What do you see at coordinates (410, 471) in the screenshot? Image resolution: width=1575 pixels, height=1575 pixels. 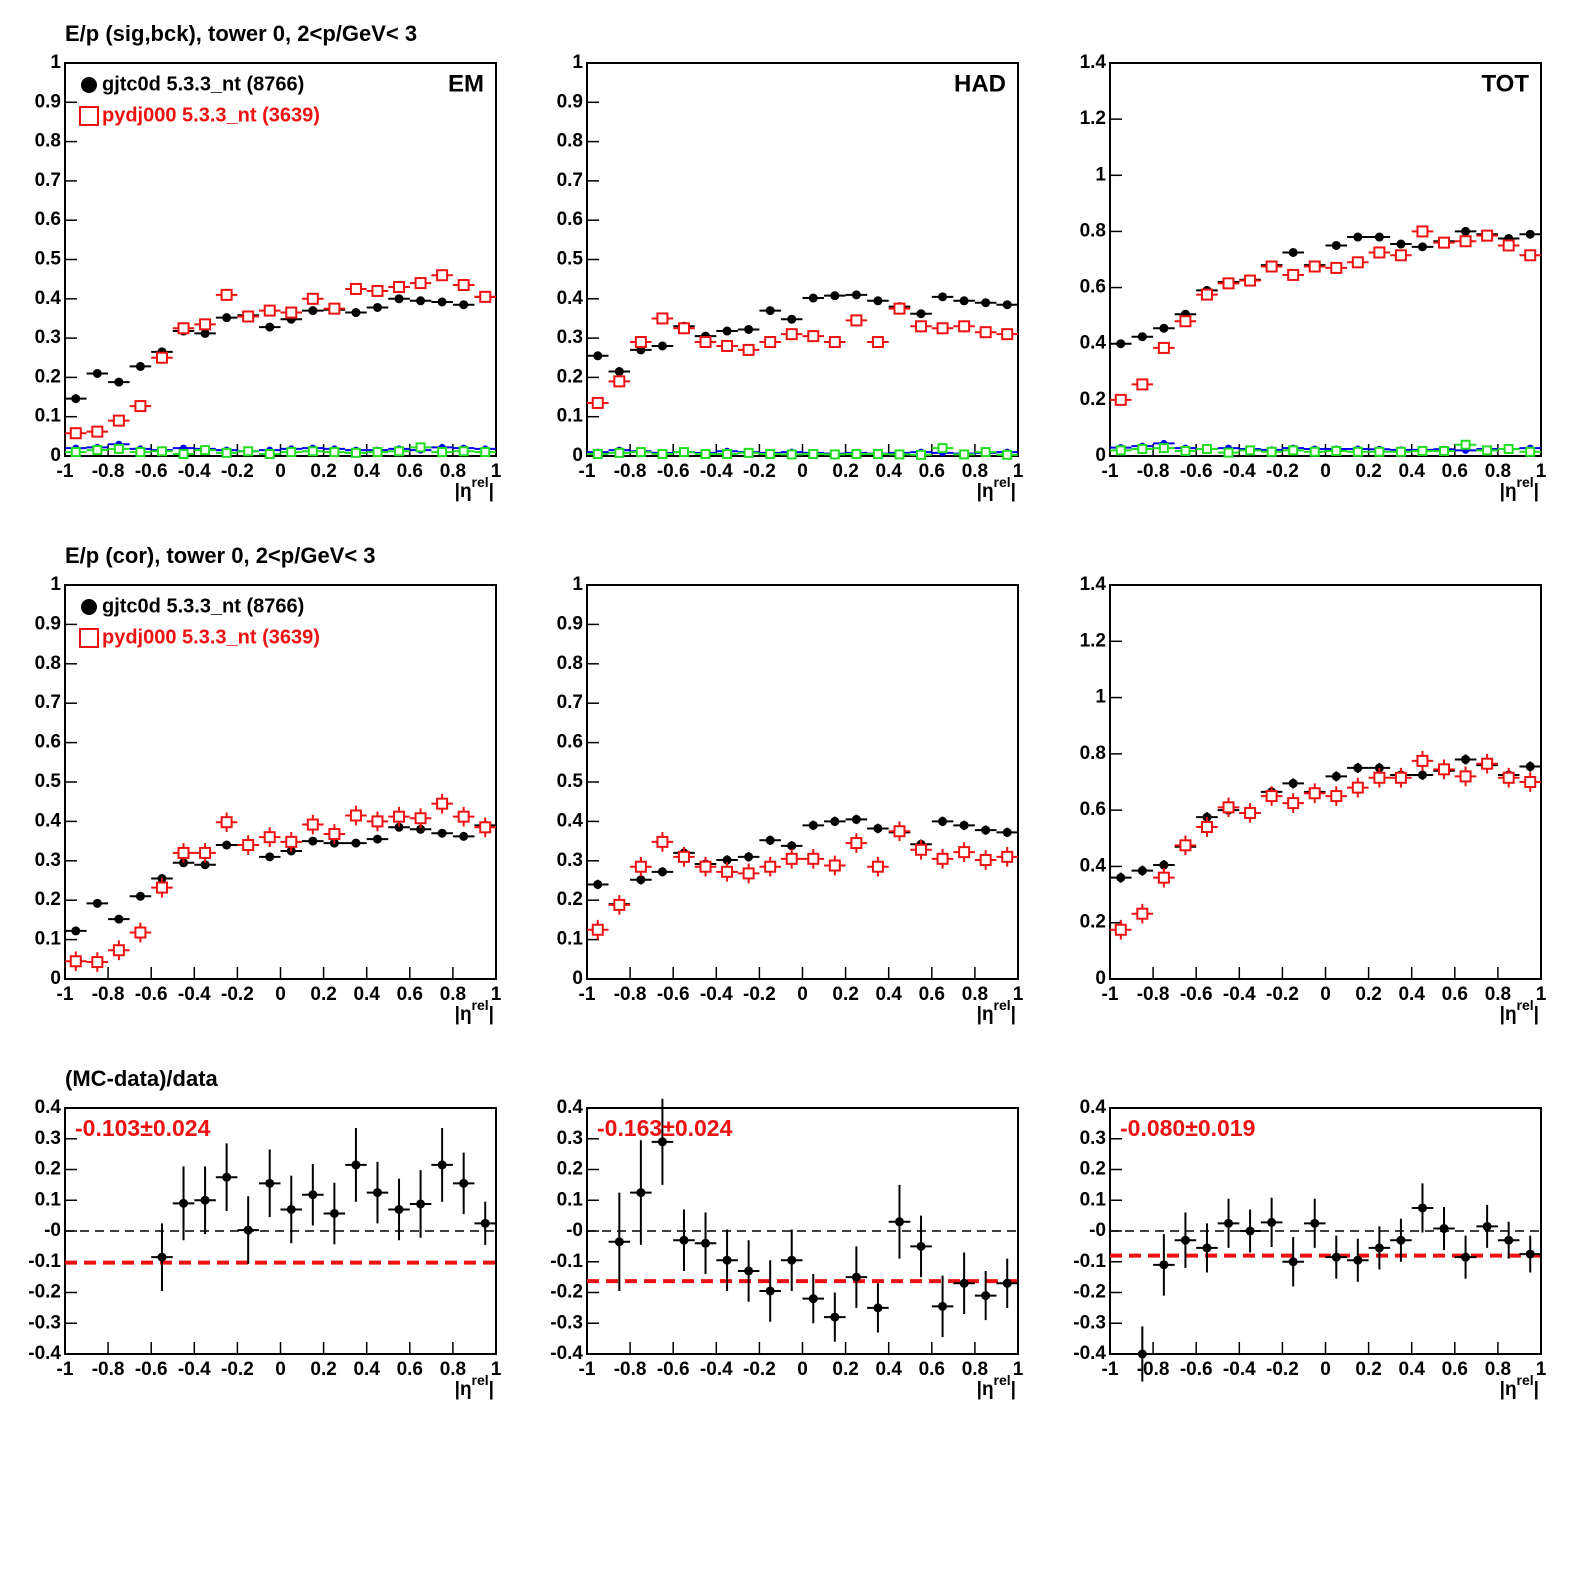 I see `x-tick-label: 0.6` at bounding box center [410, 471].